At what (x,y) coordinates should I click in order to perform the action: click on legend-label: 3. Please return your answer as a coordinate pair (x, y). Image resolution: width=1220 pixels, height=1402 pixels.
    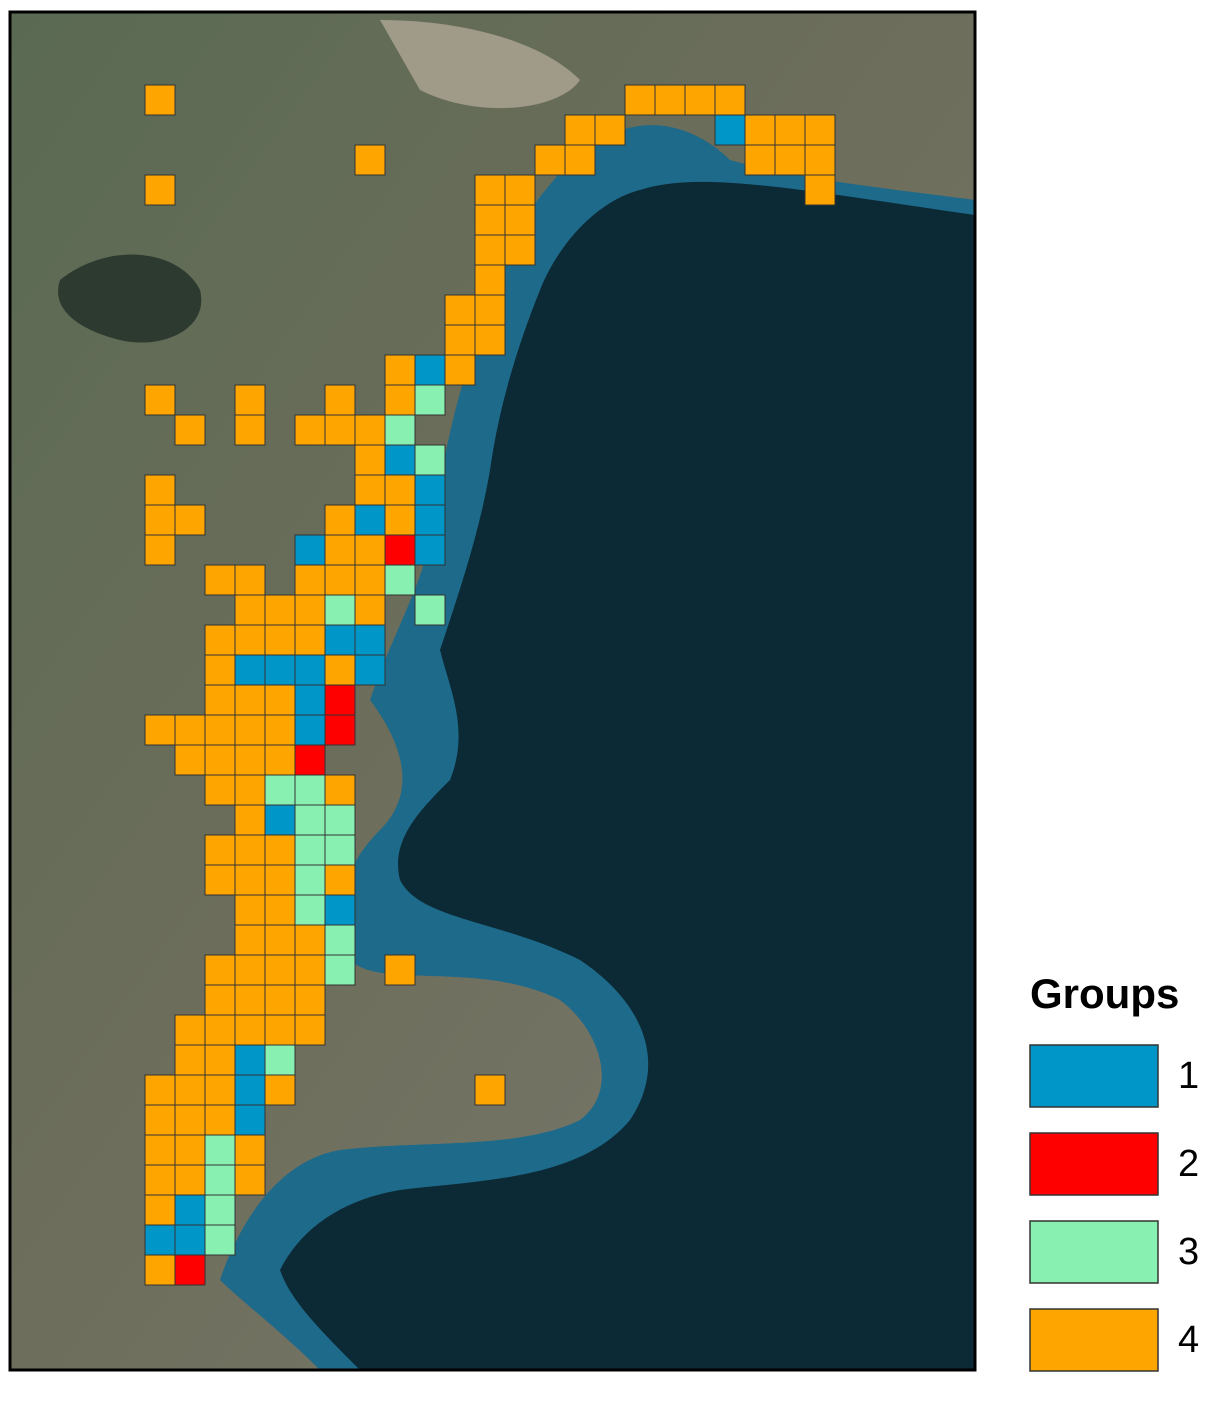
    Looking at the image, I should click on (1188, 1252).